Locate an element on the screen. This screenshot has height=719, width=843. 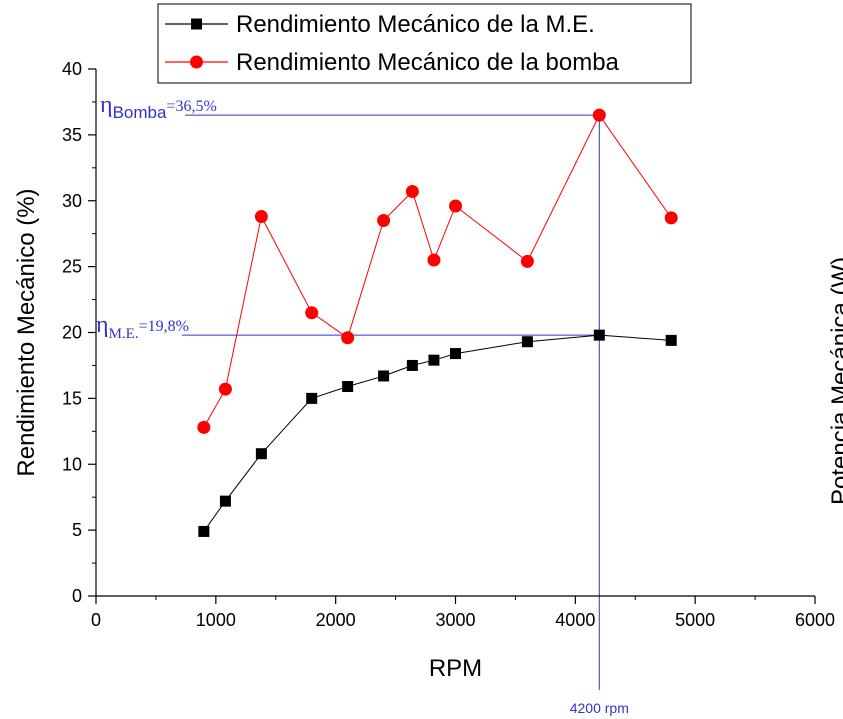
x-tick-label: 3000 is located at coordinates (455, 620).